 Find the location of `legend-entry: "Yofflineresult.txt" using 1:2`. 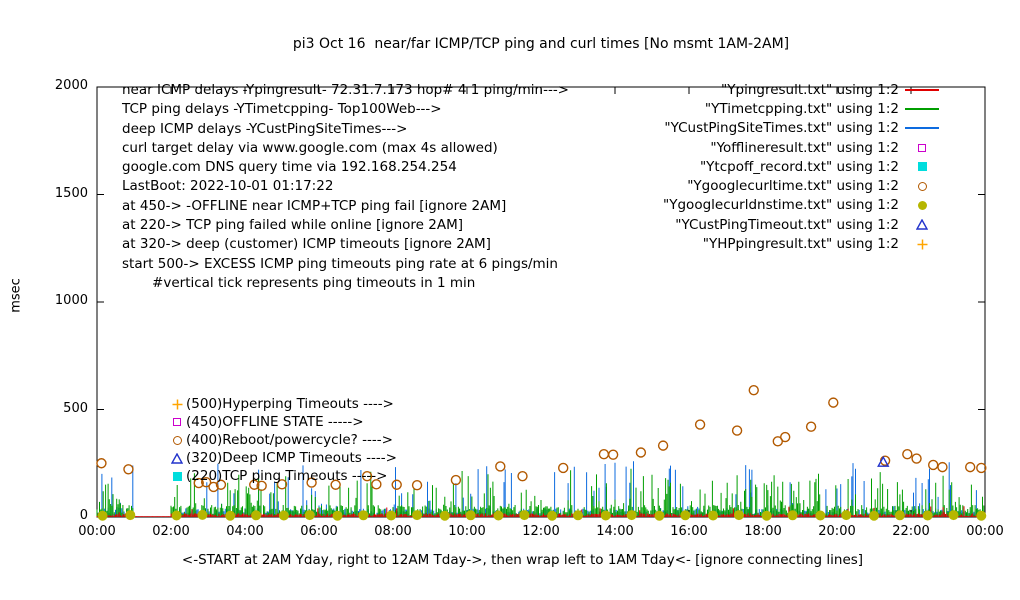

legend-entry: "Yofflineresult.txt" using 1:2 is located at coordinates (742, 147).